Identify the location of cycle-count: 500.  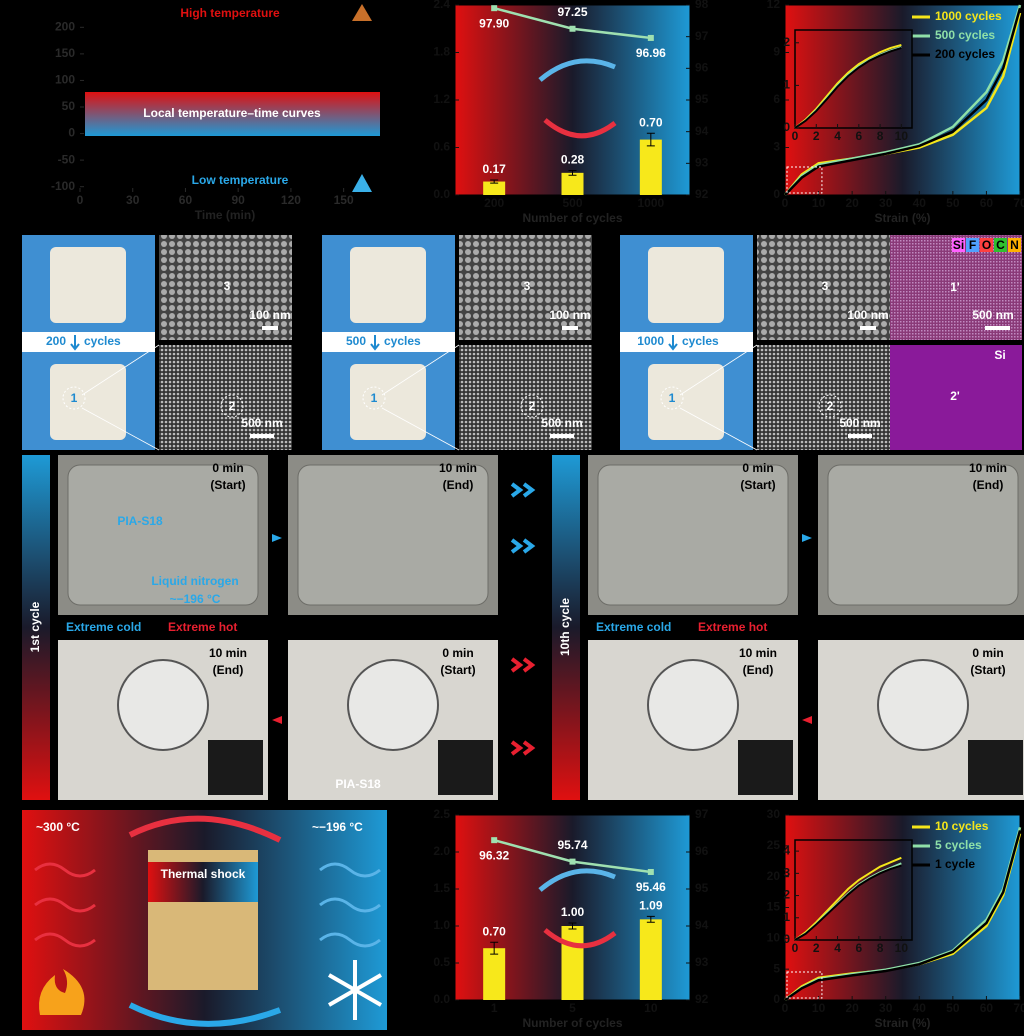
(356, 341).